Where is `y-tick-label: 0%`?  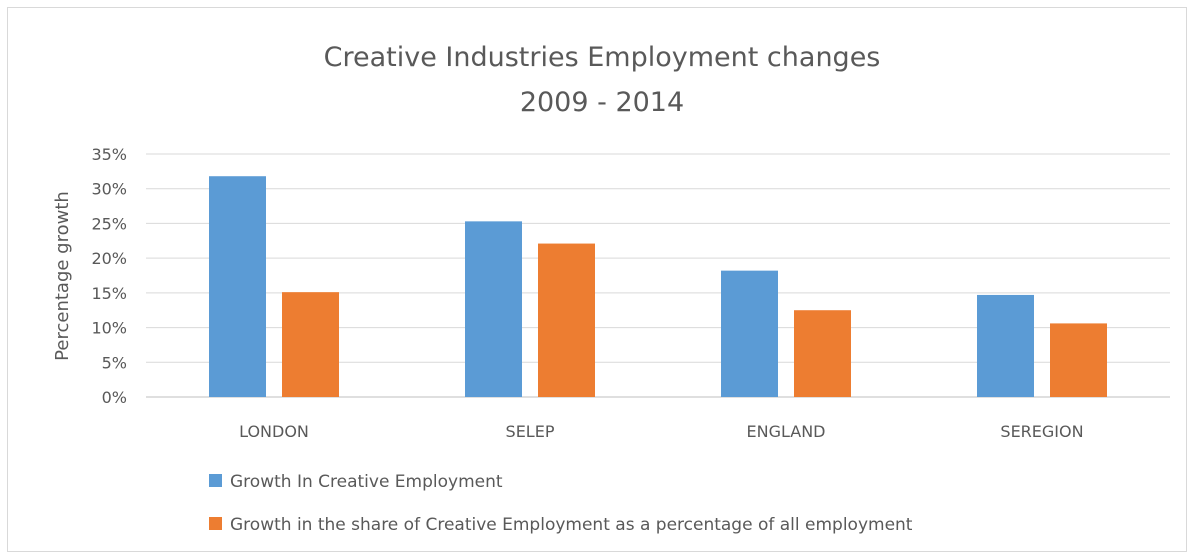 y-tick-label: 0% is located at coordinates (114, 397).